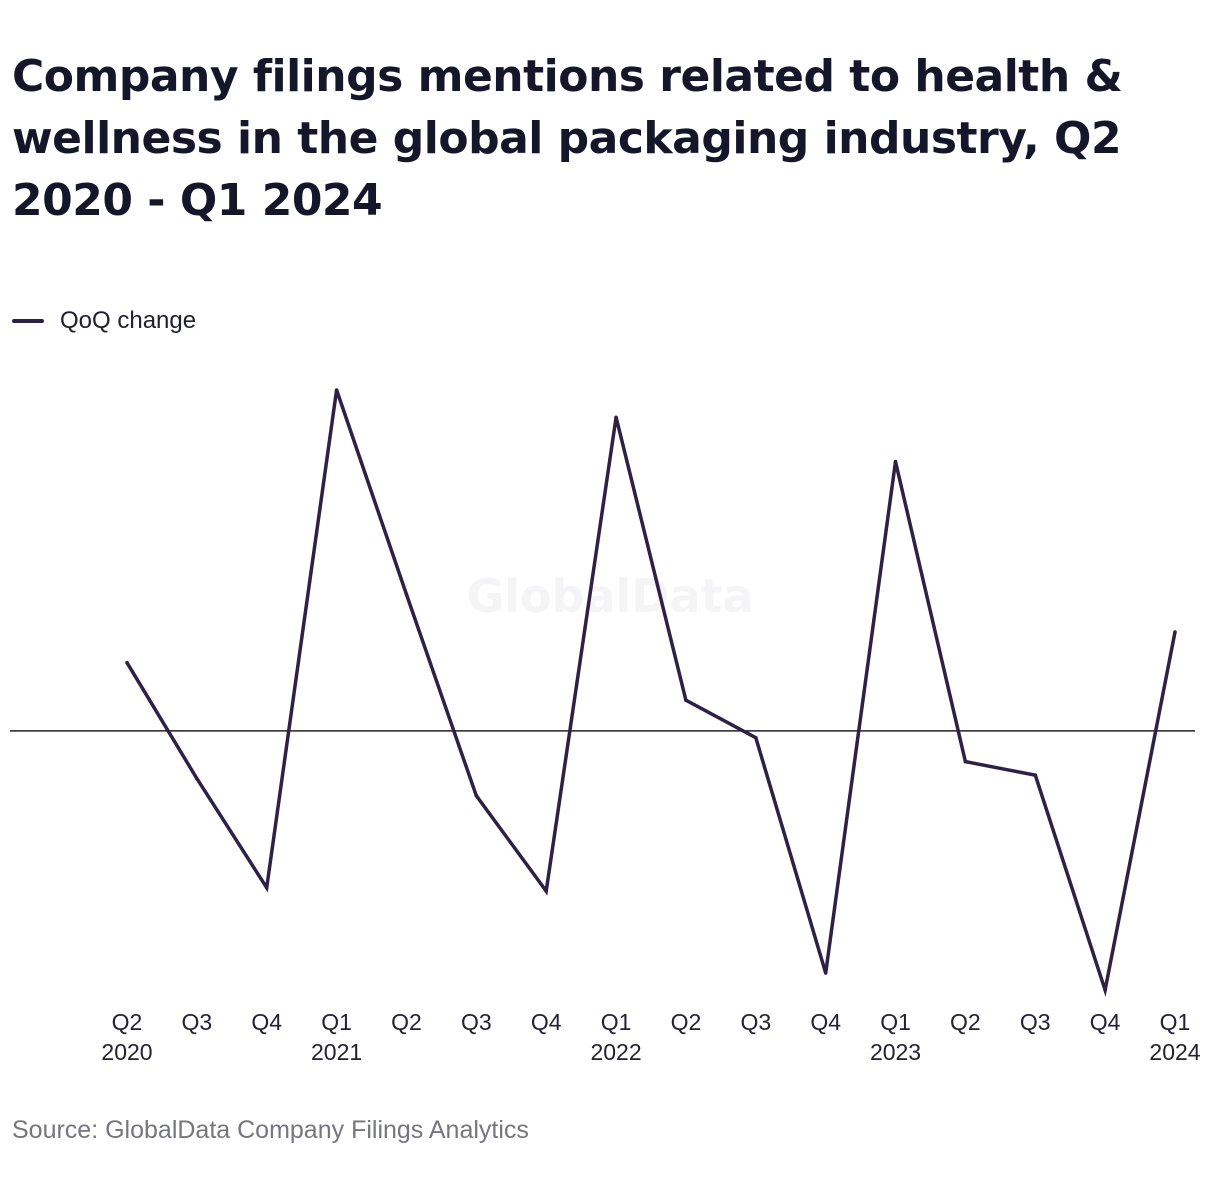 This screenshot has width=1220, height=1190. Describe the element at coordinates (266, 1022) in the screenshot. I see `x-tick-label-2: Q4` at that location.